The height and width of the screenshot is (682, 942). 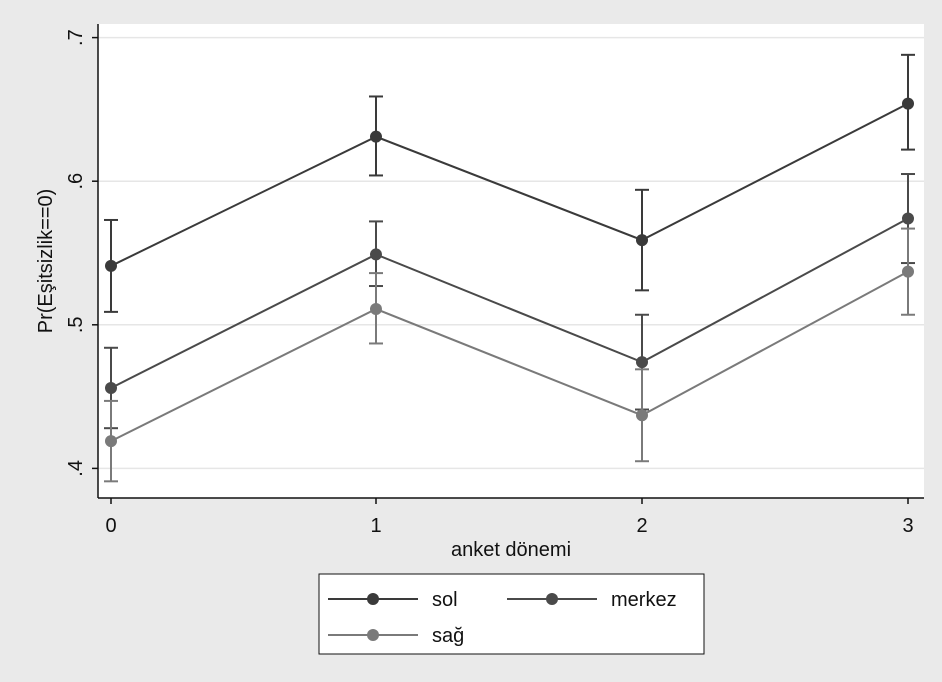 What do you see at coordinates (81, 253) in the screenshot?
I see `y-ticks: .4 .5 .6 .7` at bounding box center [81, 253].